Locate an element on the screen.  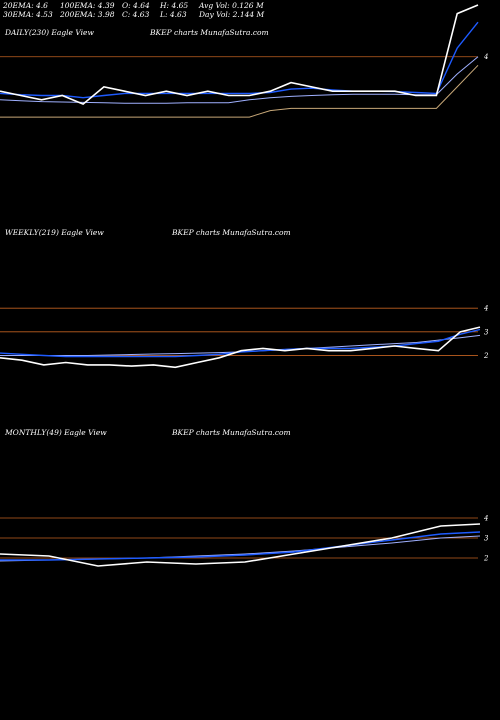
stat-open: O: 4.64 is located at coordinates (136, 5).